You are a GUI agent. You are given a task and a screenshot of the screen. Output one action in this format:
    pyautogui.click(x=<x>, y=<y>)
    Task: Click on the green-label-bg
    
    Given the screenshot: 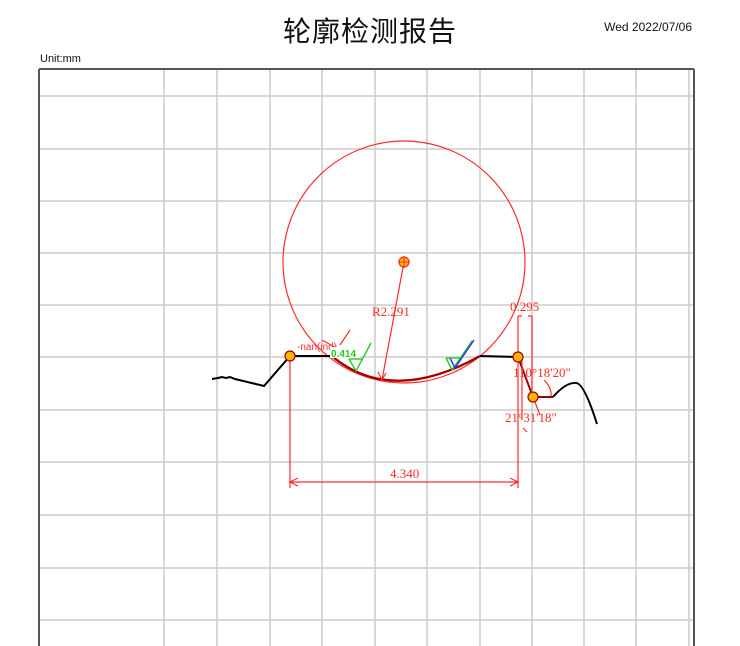 What is the action you would take?
    pyautogui.click(x=345, y=352)
    